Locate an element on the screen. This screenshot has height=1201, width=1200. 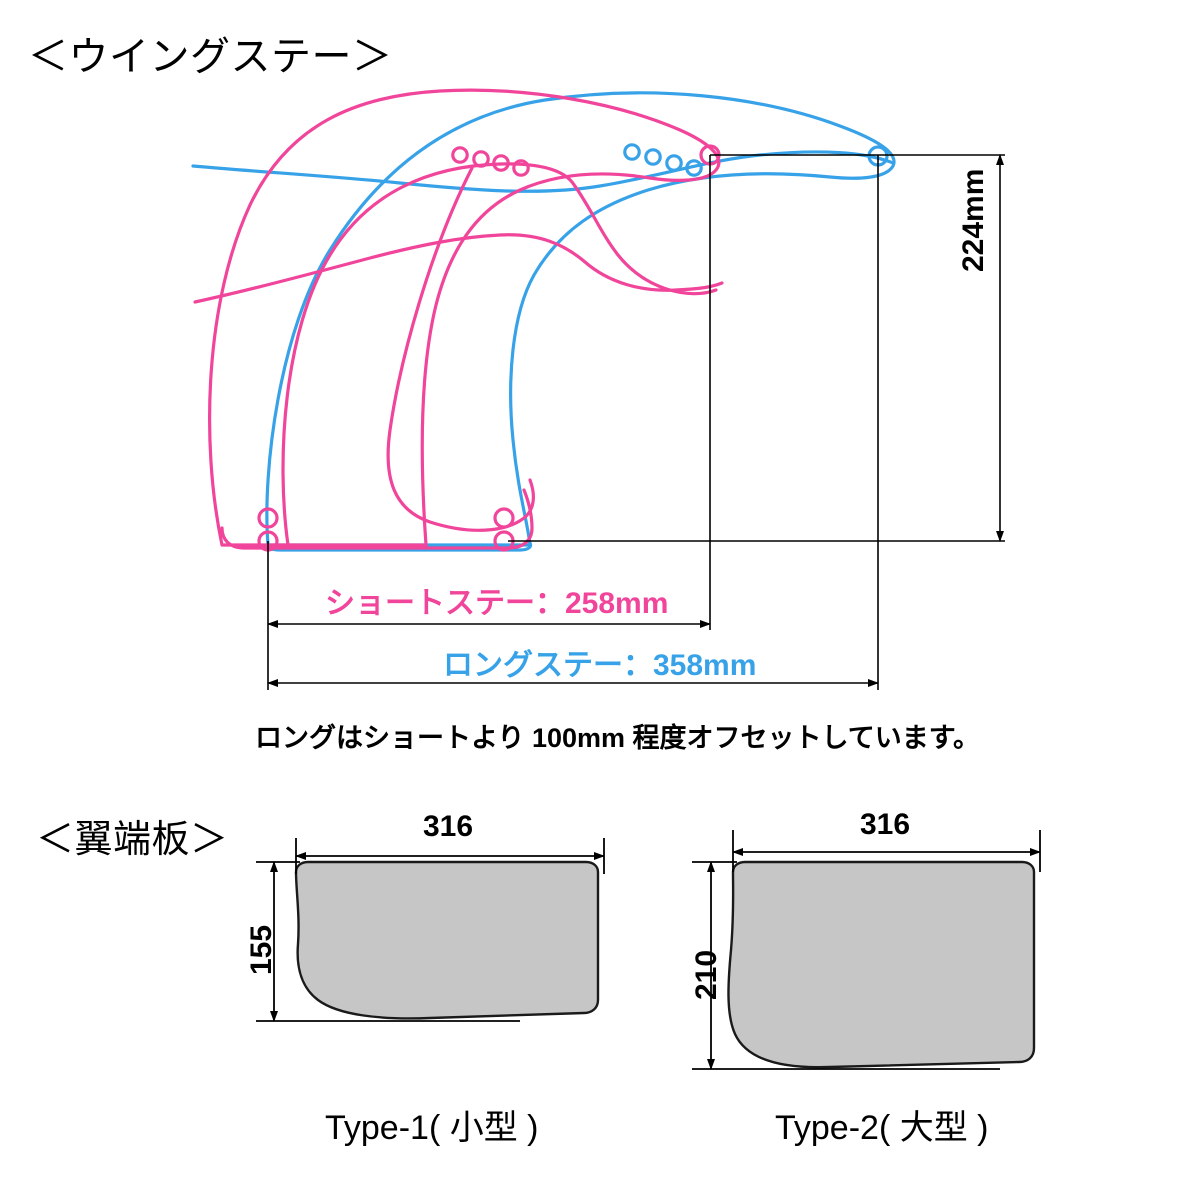
end-plate-section-title: ＜翼端板＞ is located at coordinates (132, 840).